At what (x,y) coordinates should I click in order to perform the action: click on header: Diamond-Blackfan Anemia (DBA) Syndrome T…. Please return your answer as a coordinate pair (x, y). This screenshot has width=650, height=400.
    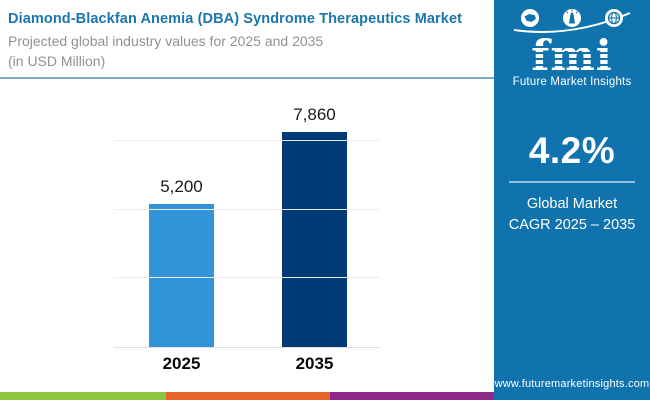
    Looking at the image, I should click on (247, 36).